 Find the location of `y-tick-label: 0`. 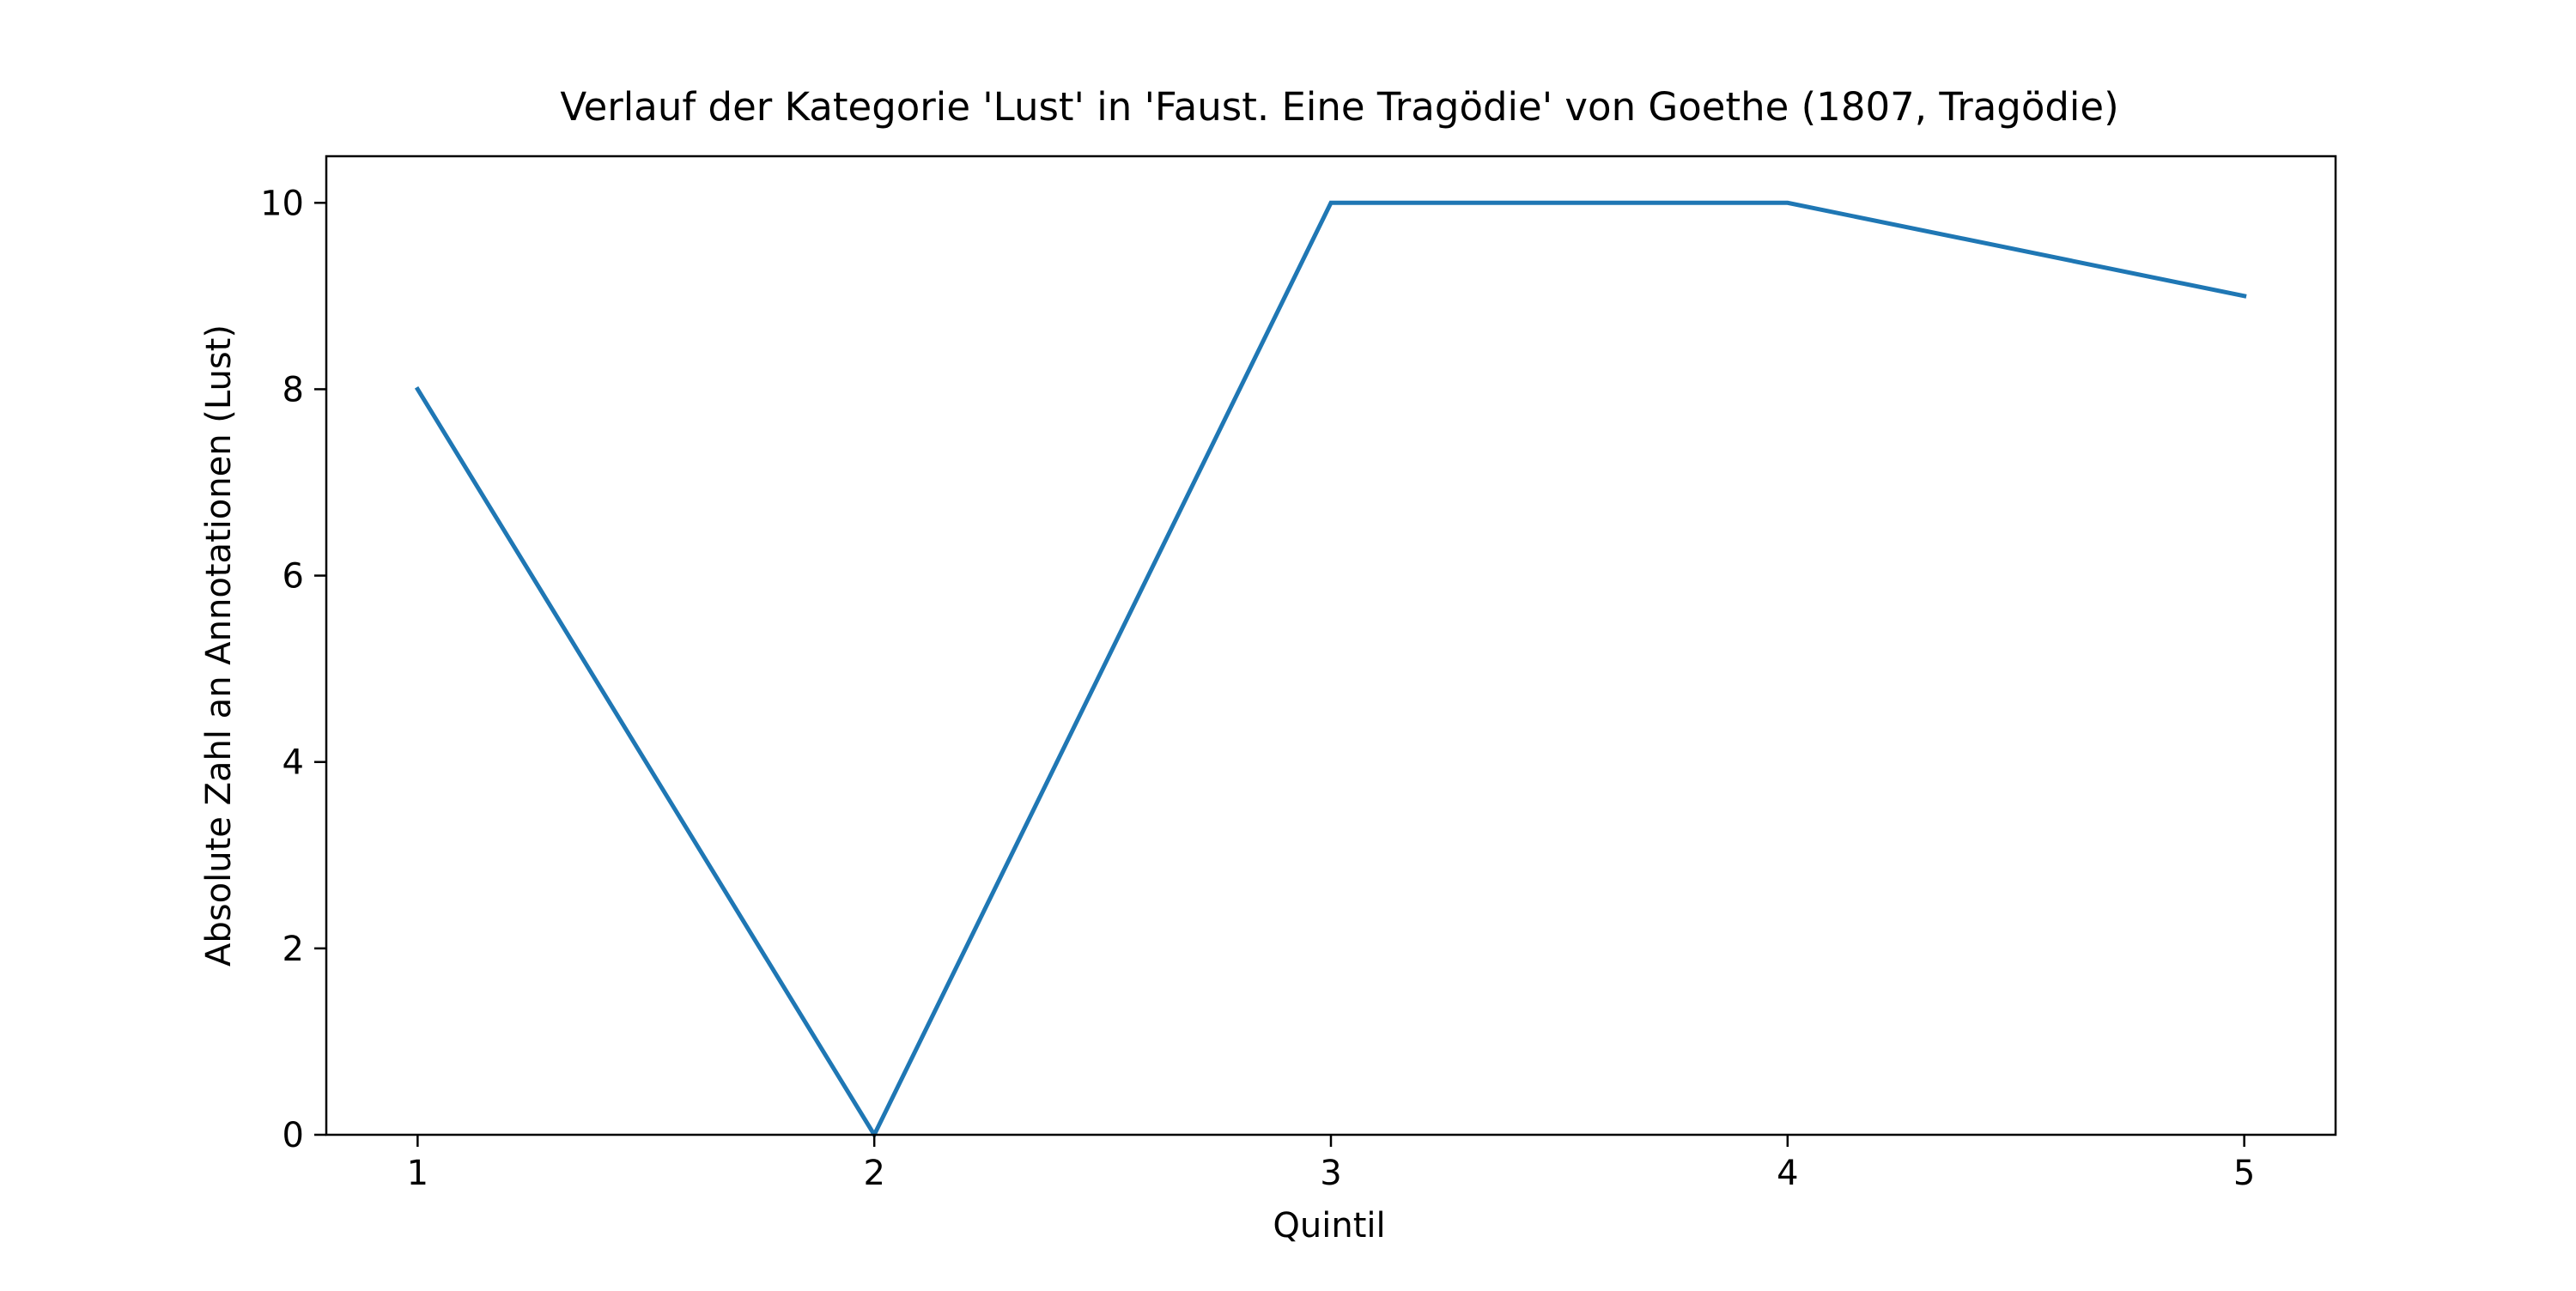

y-tick-label: 0 is located at coordinates (293, 1135).